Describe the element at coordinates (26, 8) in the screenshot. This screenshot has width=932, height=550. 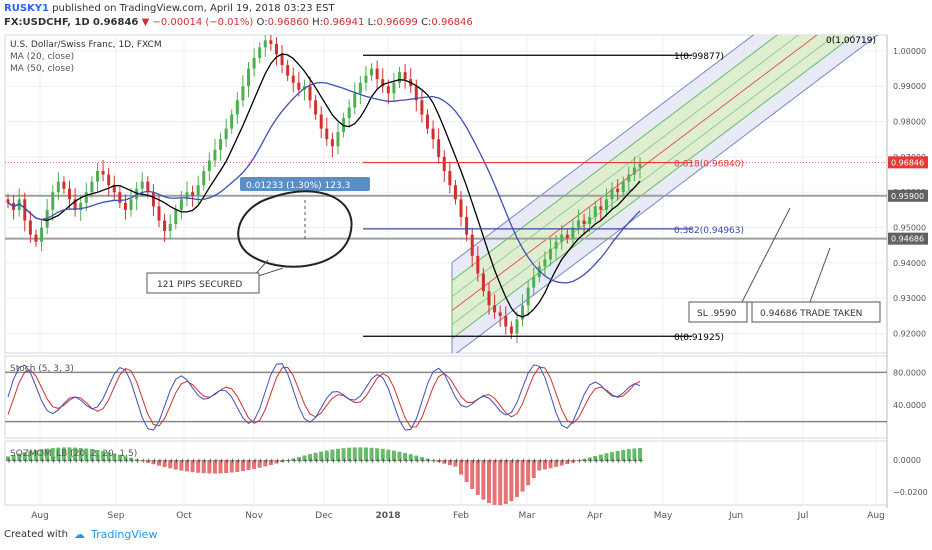
I see `author-name: RUSKY1` at that location.